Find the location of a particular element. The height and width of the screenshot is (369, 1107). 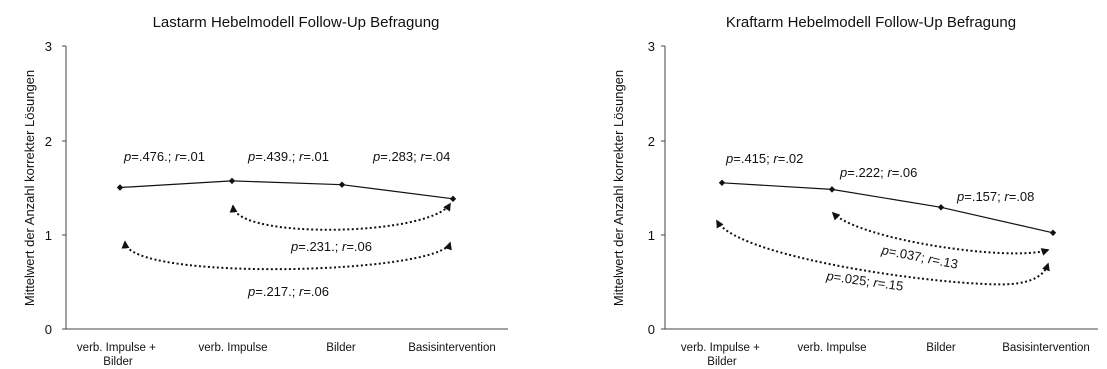

p-value-annotation: p=.157; r=.08 is located at coordinates (995, 196).